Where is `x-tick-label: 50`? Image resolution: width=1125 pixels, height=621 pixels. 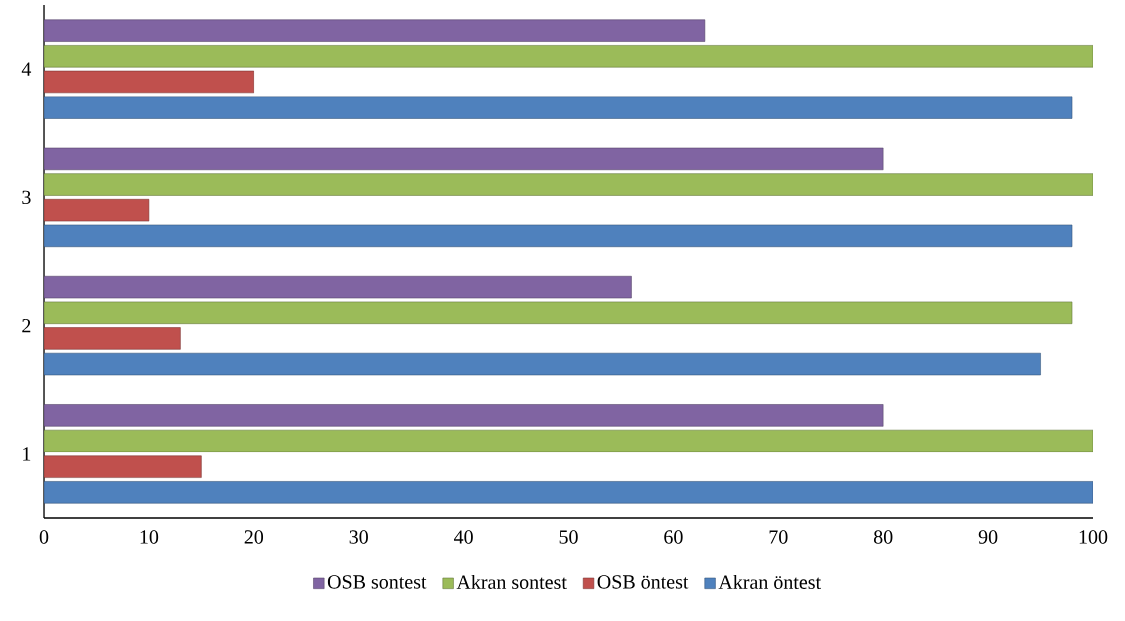
x-tick-label: 50 is located at coordinates (568, 537).